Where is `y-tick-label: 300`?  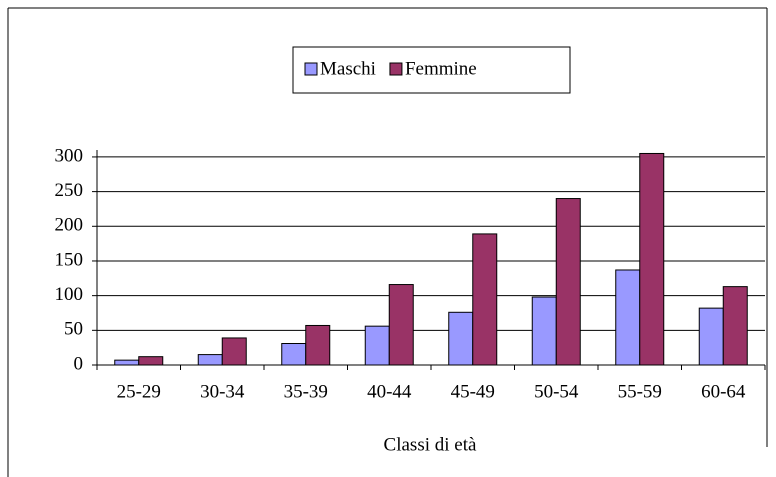 y-tick-label: 300 is located at coordinates (69, 155).